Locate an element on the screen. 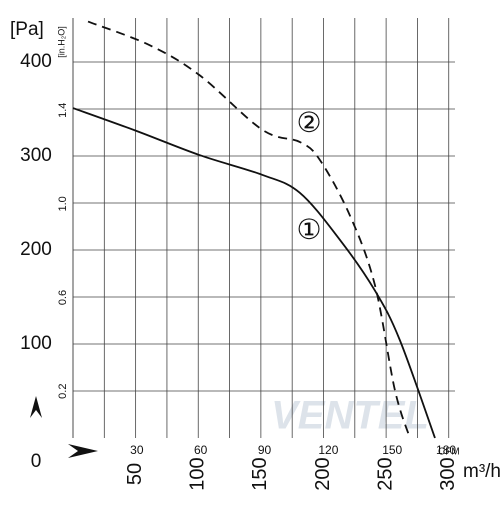 This screenshot has height=523, width=501. y-tick-label: 0 is located at coordinates (36, 461).